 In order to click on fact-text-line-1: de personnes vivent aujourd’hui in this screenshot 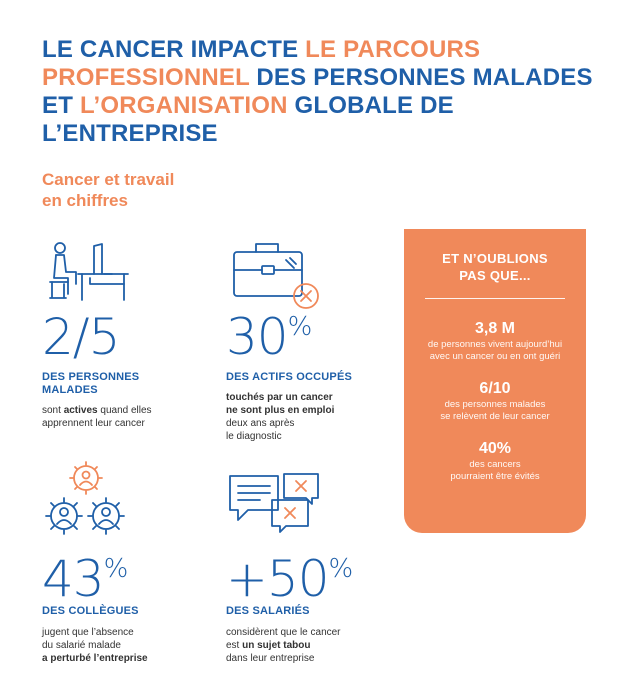, I will do `click(495, 344)`.